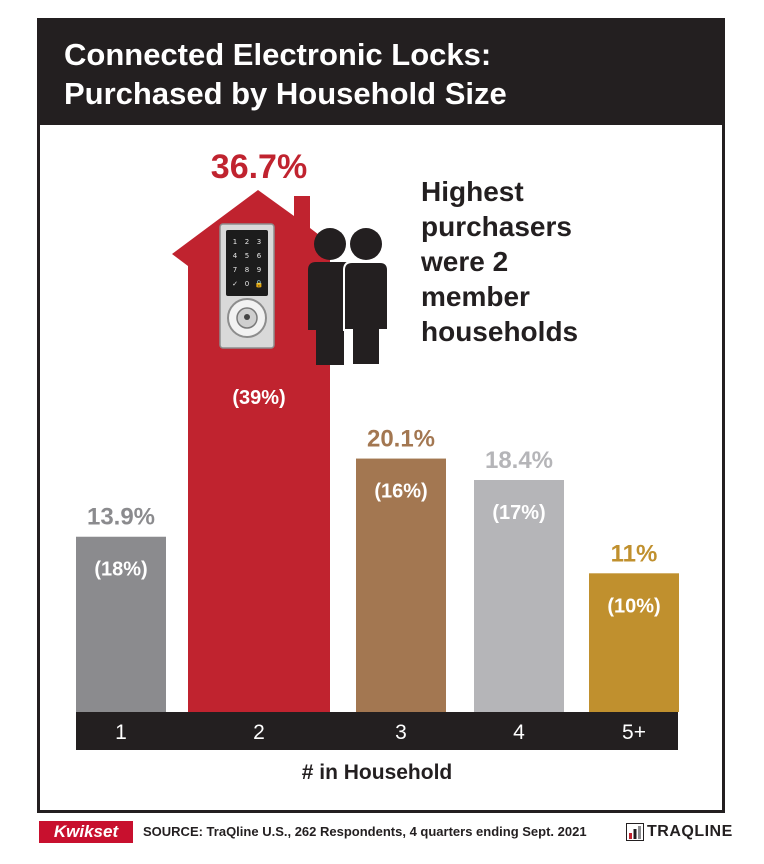 This screenshot has width=764, height=864. I want to click on callout-line-4: member, so click(475, 296).